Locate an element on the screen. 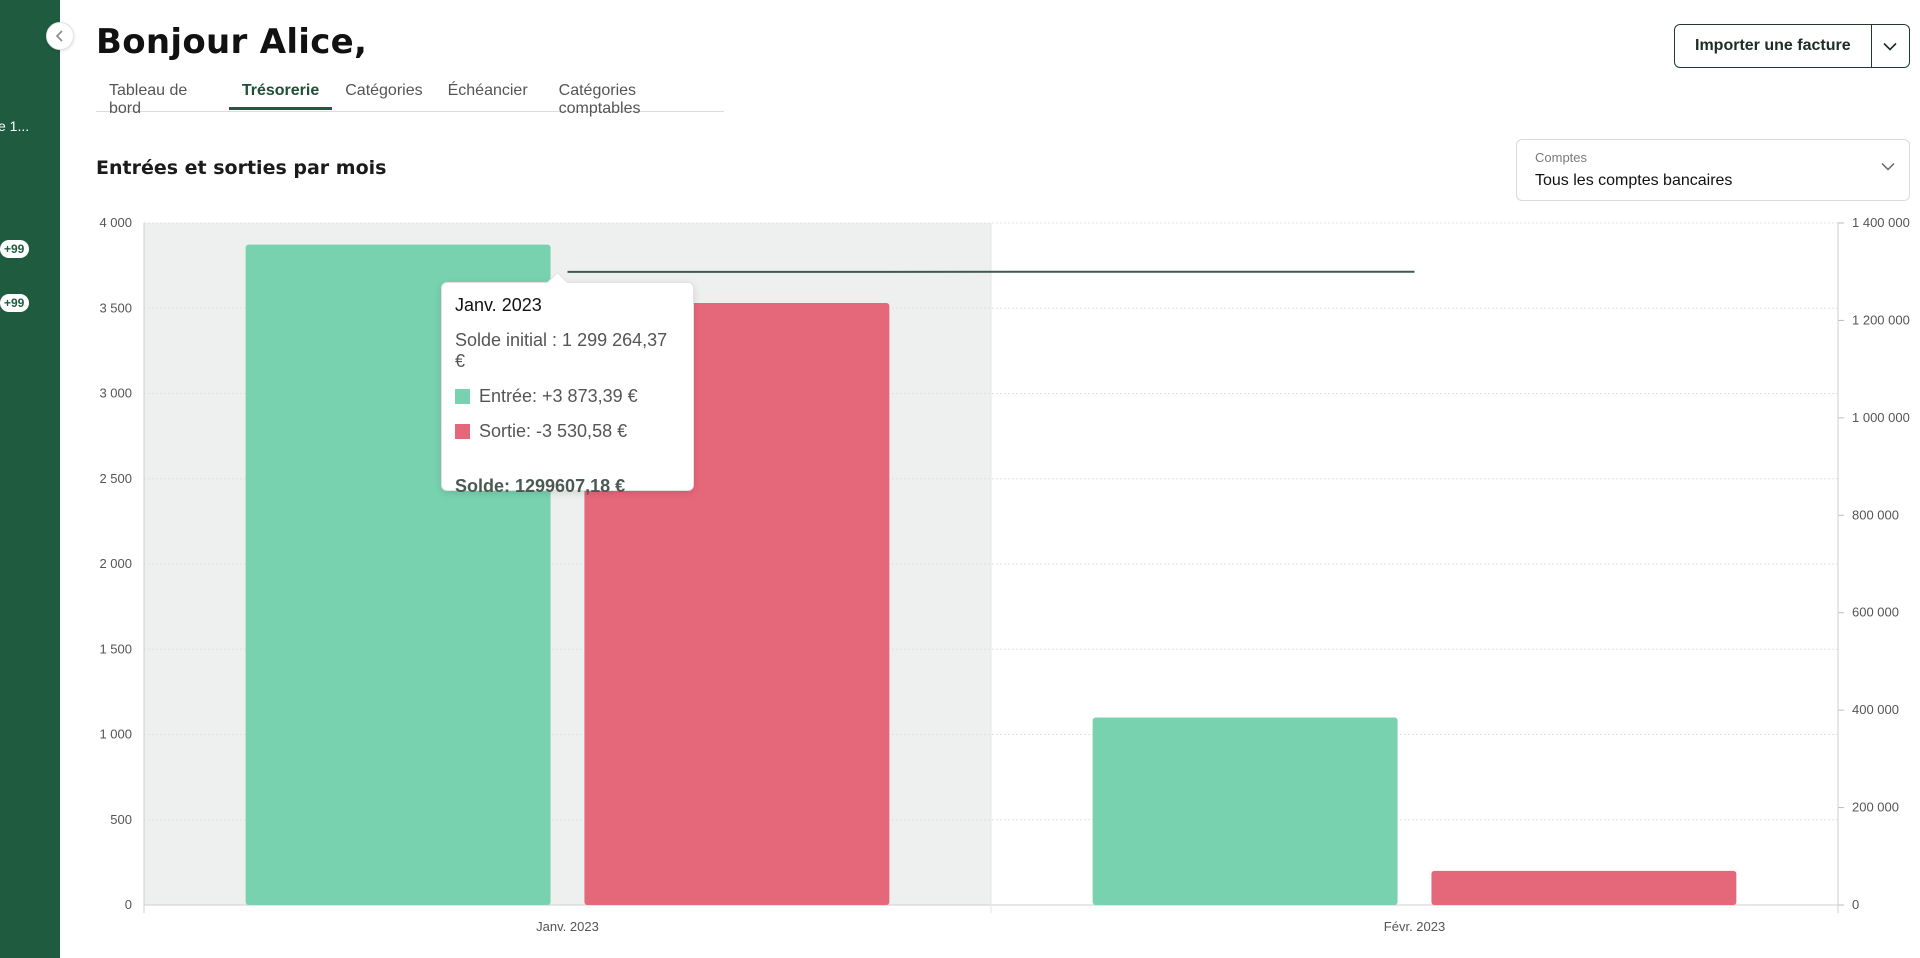  tooltip-sortie-row: Sortie: -3 530,58 € is located at coordinates (567, 431).